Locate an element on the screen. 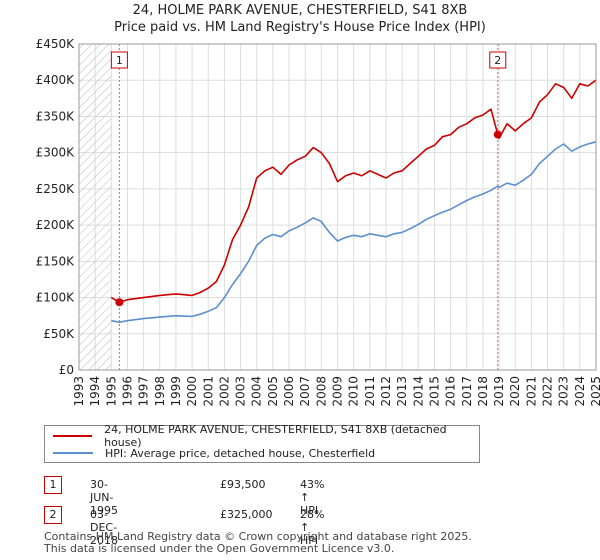 The height and width of the screenshot is (560, 600). x-tick-label: 1999 is located at coordinates (176, 391).